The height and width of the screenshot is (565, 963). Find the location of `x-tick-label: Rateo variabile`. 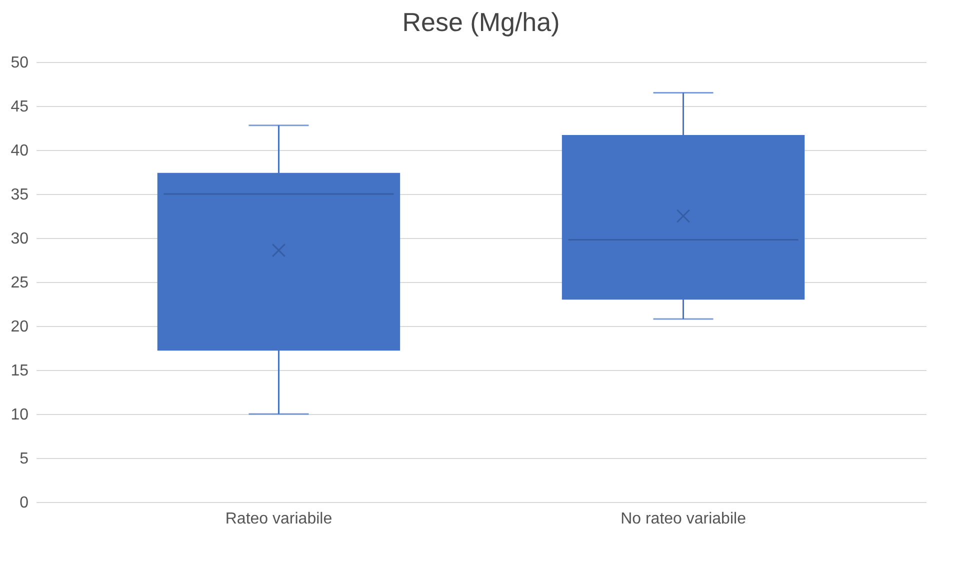

x-tick-label: Rateo variabile is located at coordinates (278, 519).